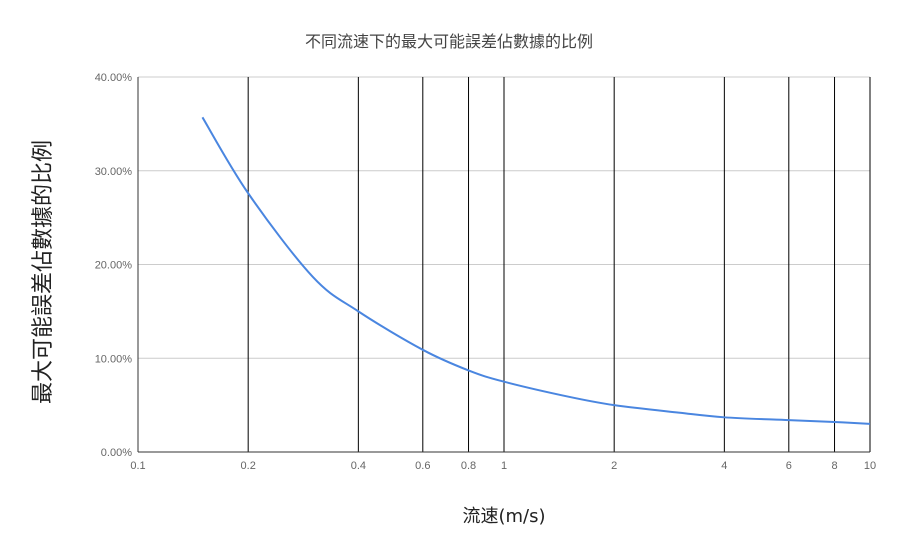 The width and height of the screenshot is (898, 555). Describe the element at coordinates (43, 272) in the screenshot. I see `y-axis-label: 最大可能誤差佔數據的比例` at that location.